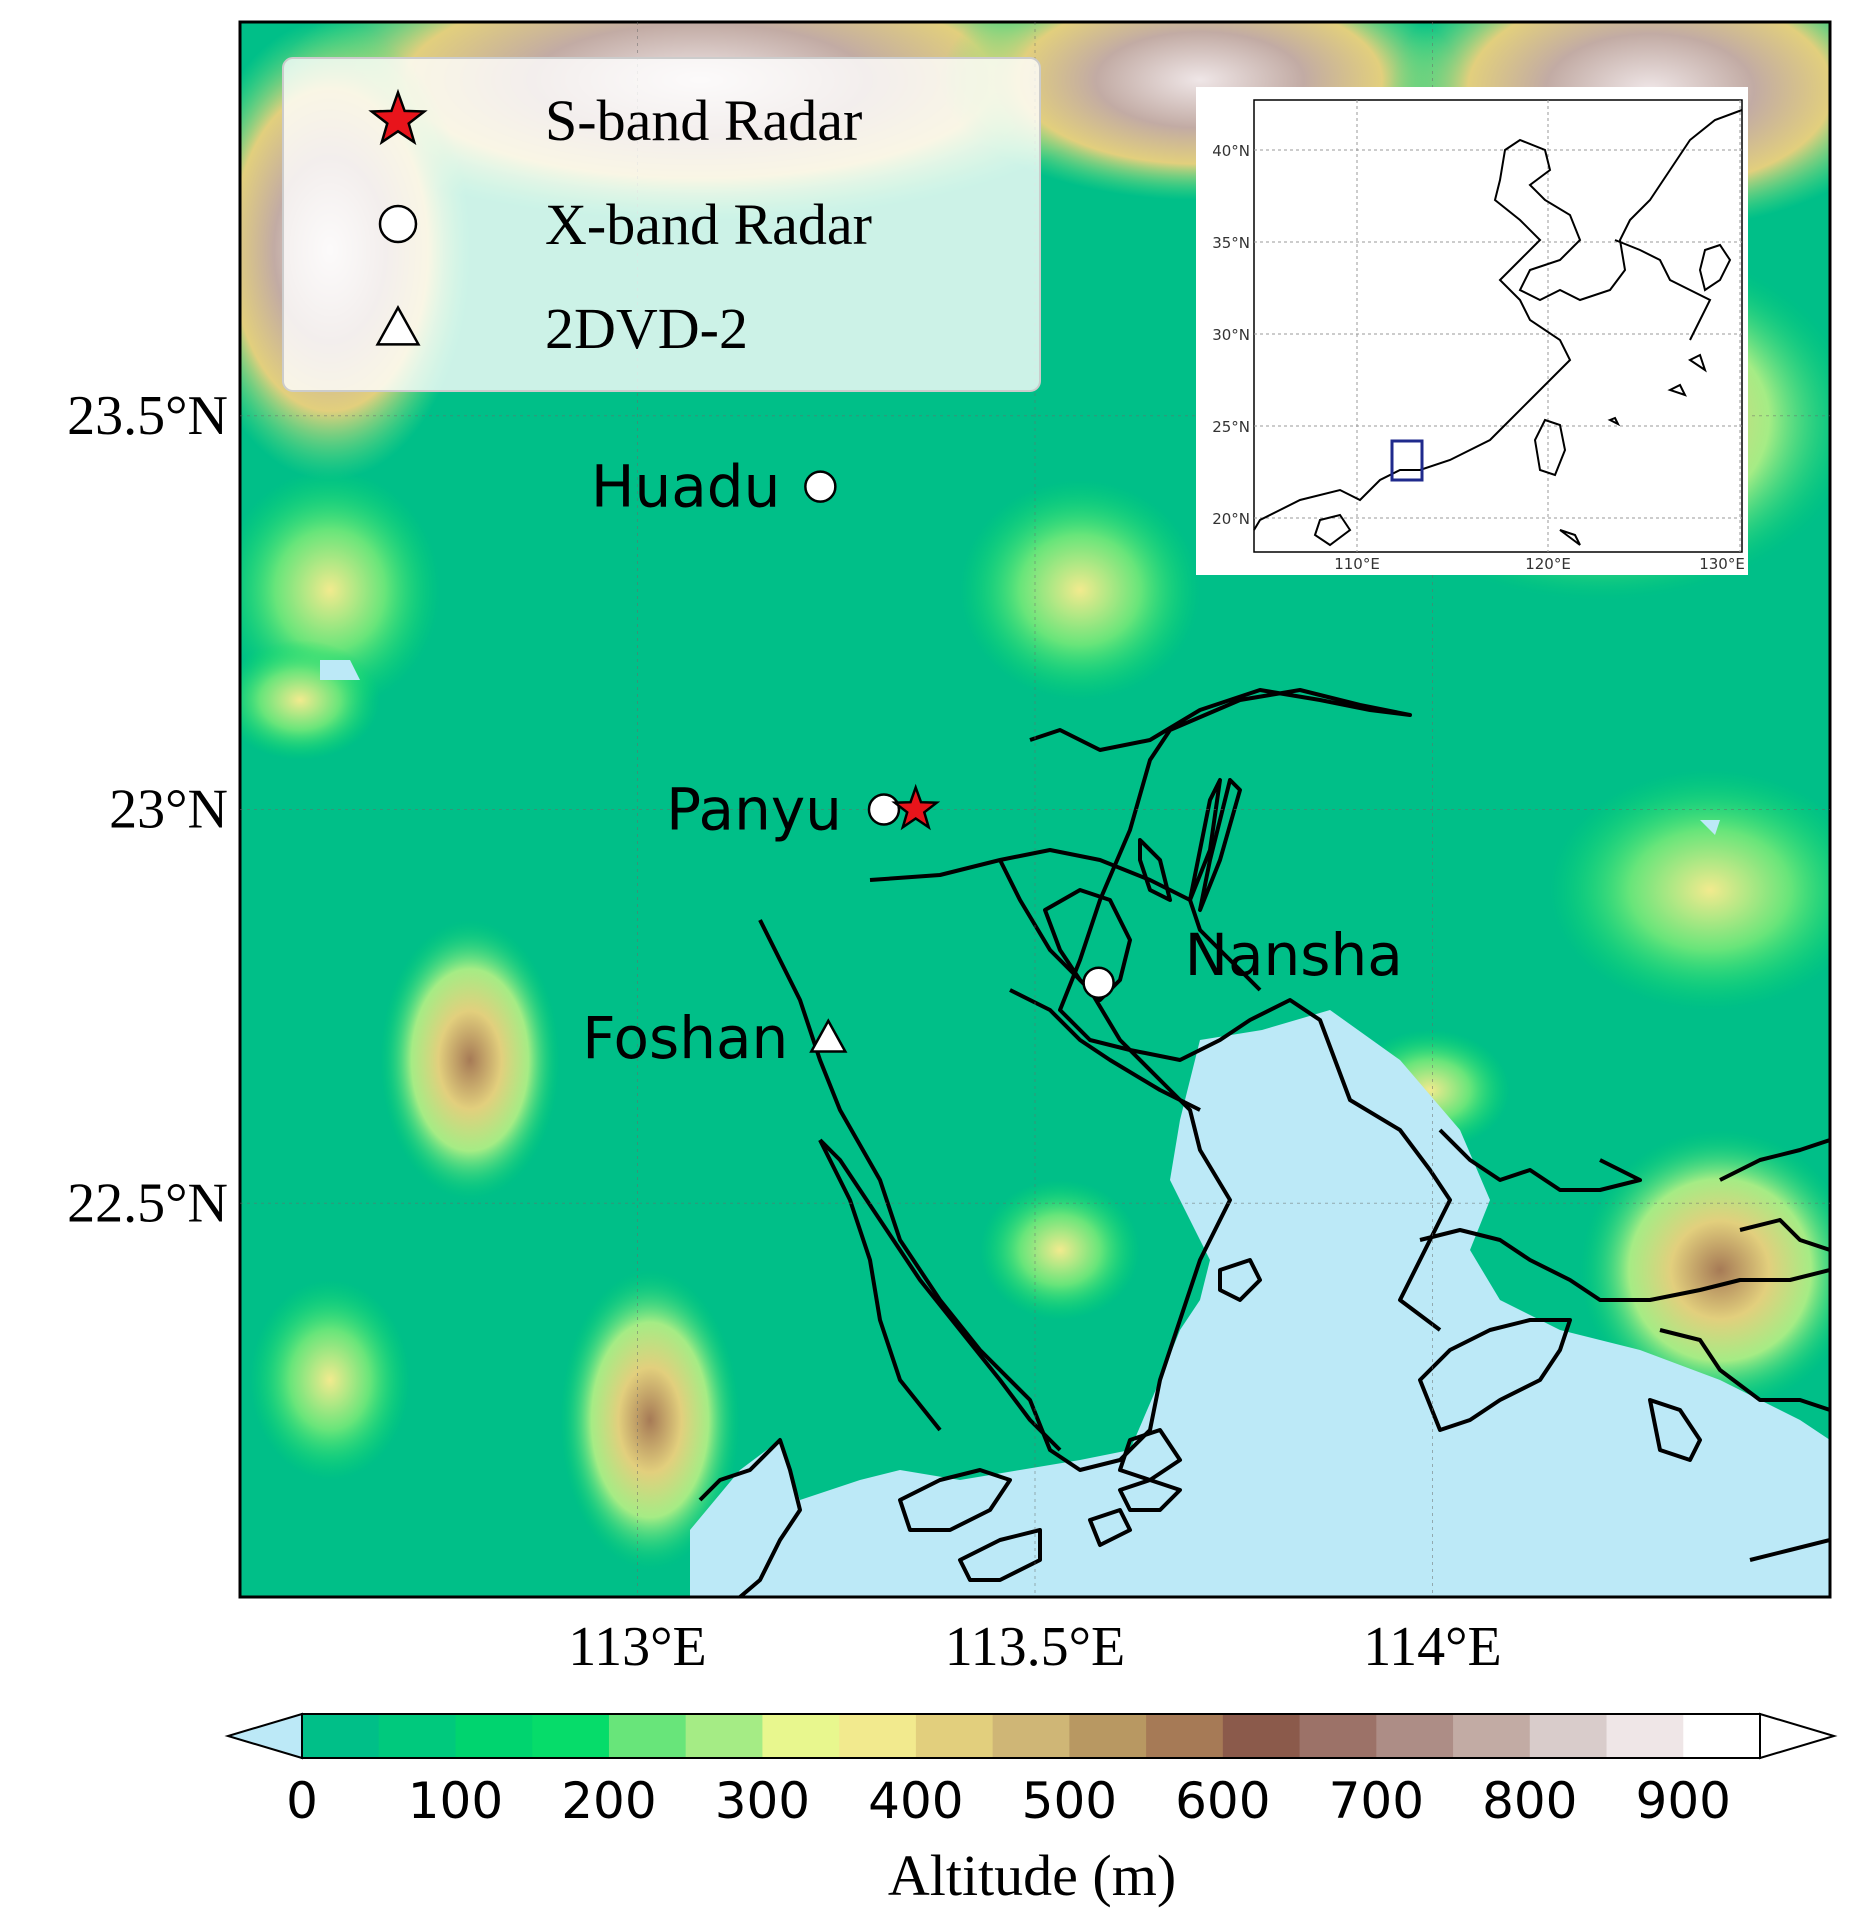  What do you see at coordinates (1231, 151) in the screenshot?
I see `inset-lat-tick: 40°N` at bounding box center [1231, 151].